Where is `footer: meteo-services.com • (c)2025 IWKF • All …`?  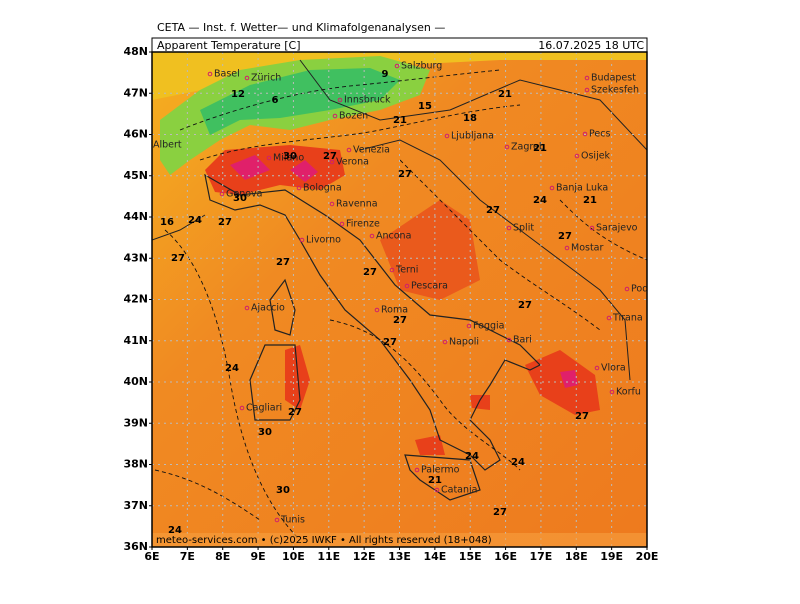 footer: meteo-services.com • (c)2025 IWKF • All … is located at coordinates (324, 540).